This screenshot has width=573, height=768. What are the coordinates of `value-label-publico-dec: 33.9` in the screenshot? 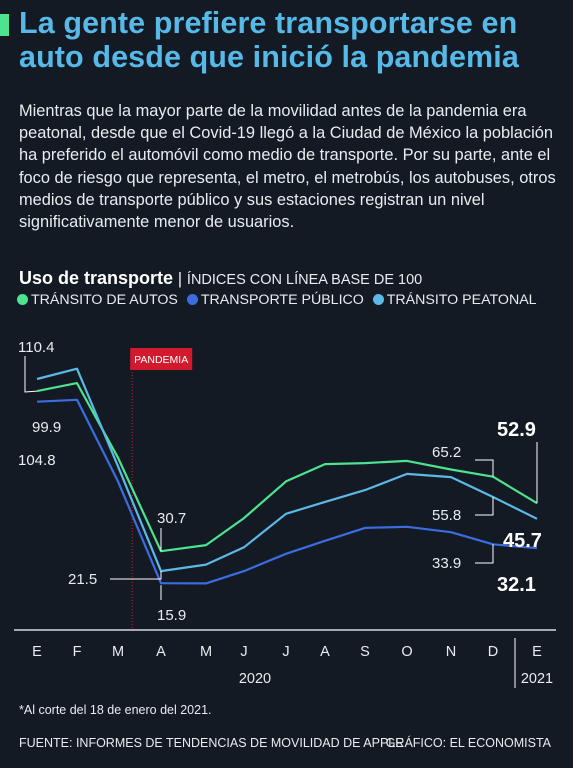 It's located at (446, 563).